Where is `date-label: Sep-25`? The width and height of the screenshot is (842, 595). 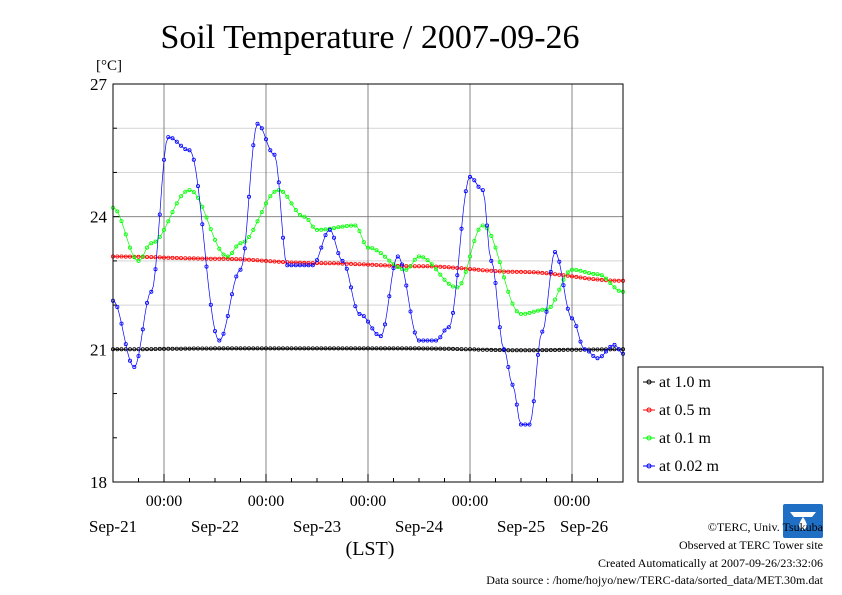
date-label: Sep-25 is located at coordinates (521, 526).